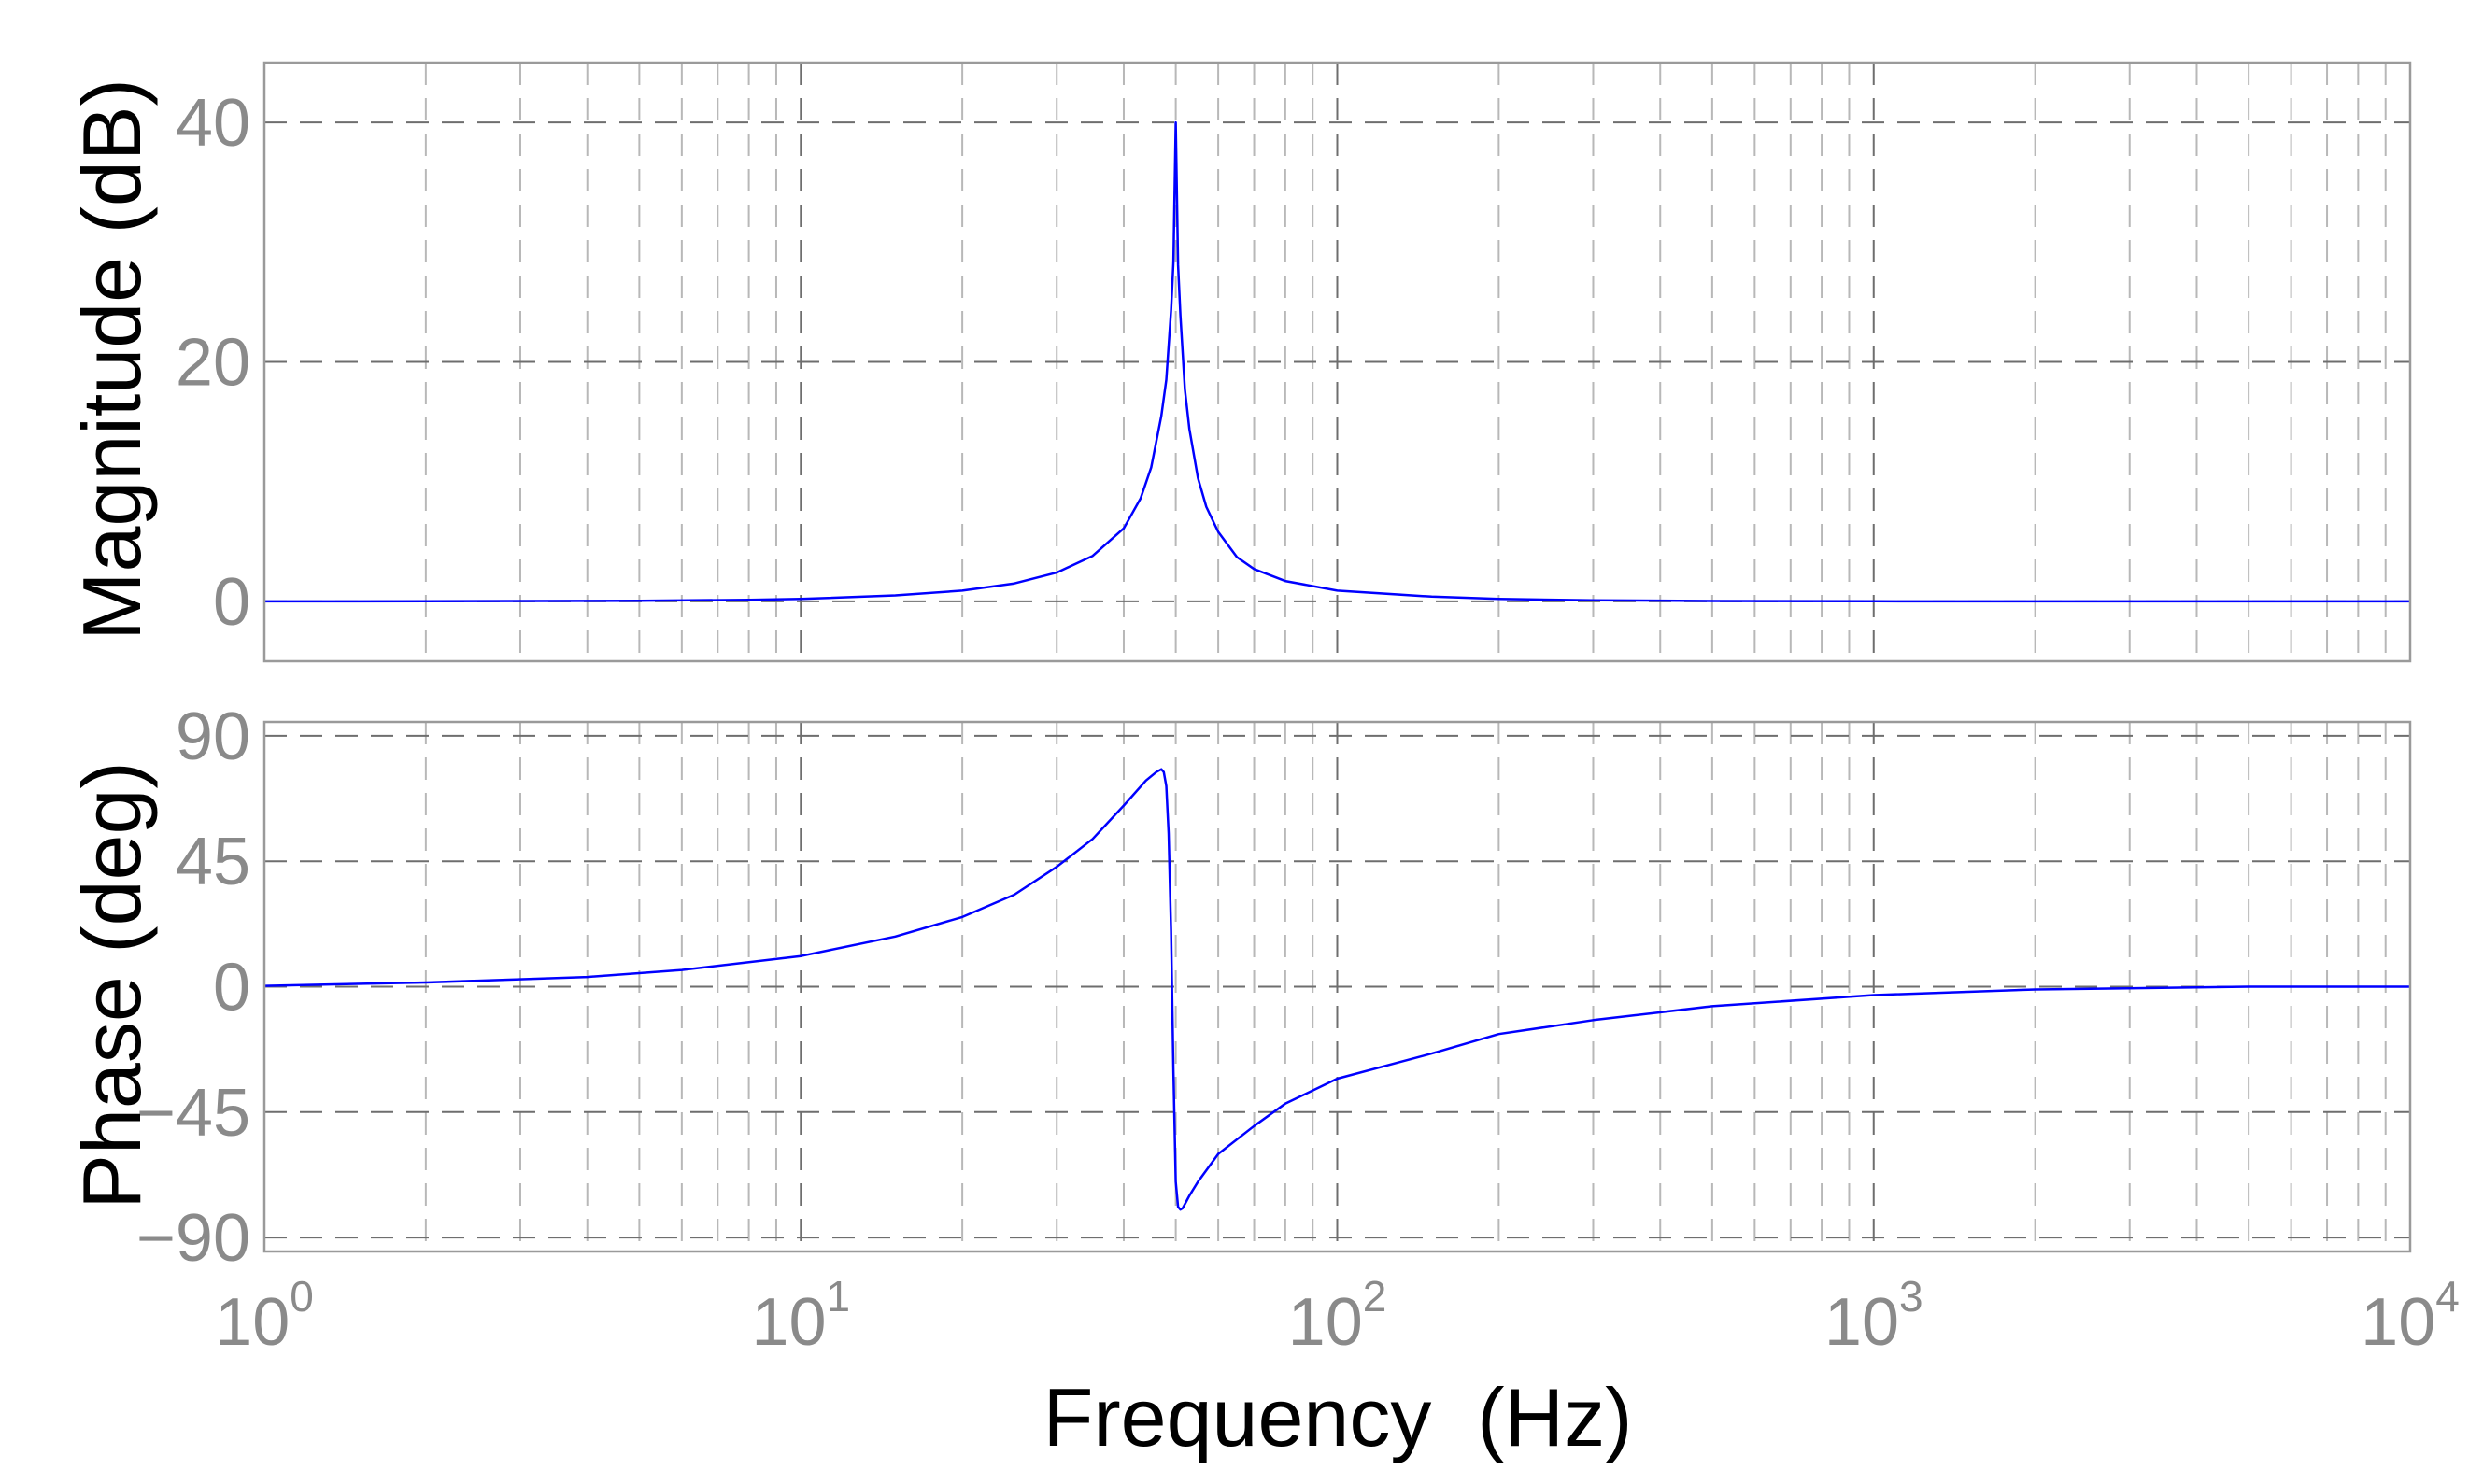 The width and height of the screenshot is (2483, 1484). Describe the element at coordinates (111, 359) in the screenshot. I see `magnitude-axis-label: Magnitude (dB)` at that location.